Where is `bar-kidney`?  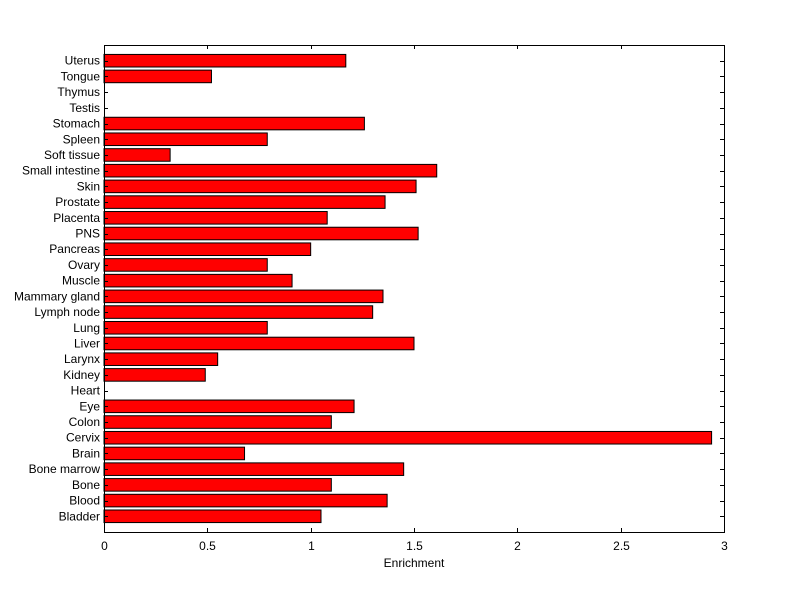
bar-kidney is located at coordinates (154, 375).